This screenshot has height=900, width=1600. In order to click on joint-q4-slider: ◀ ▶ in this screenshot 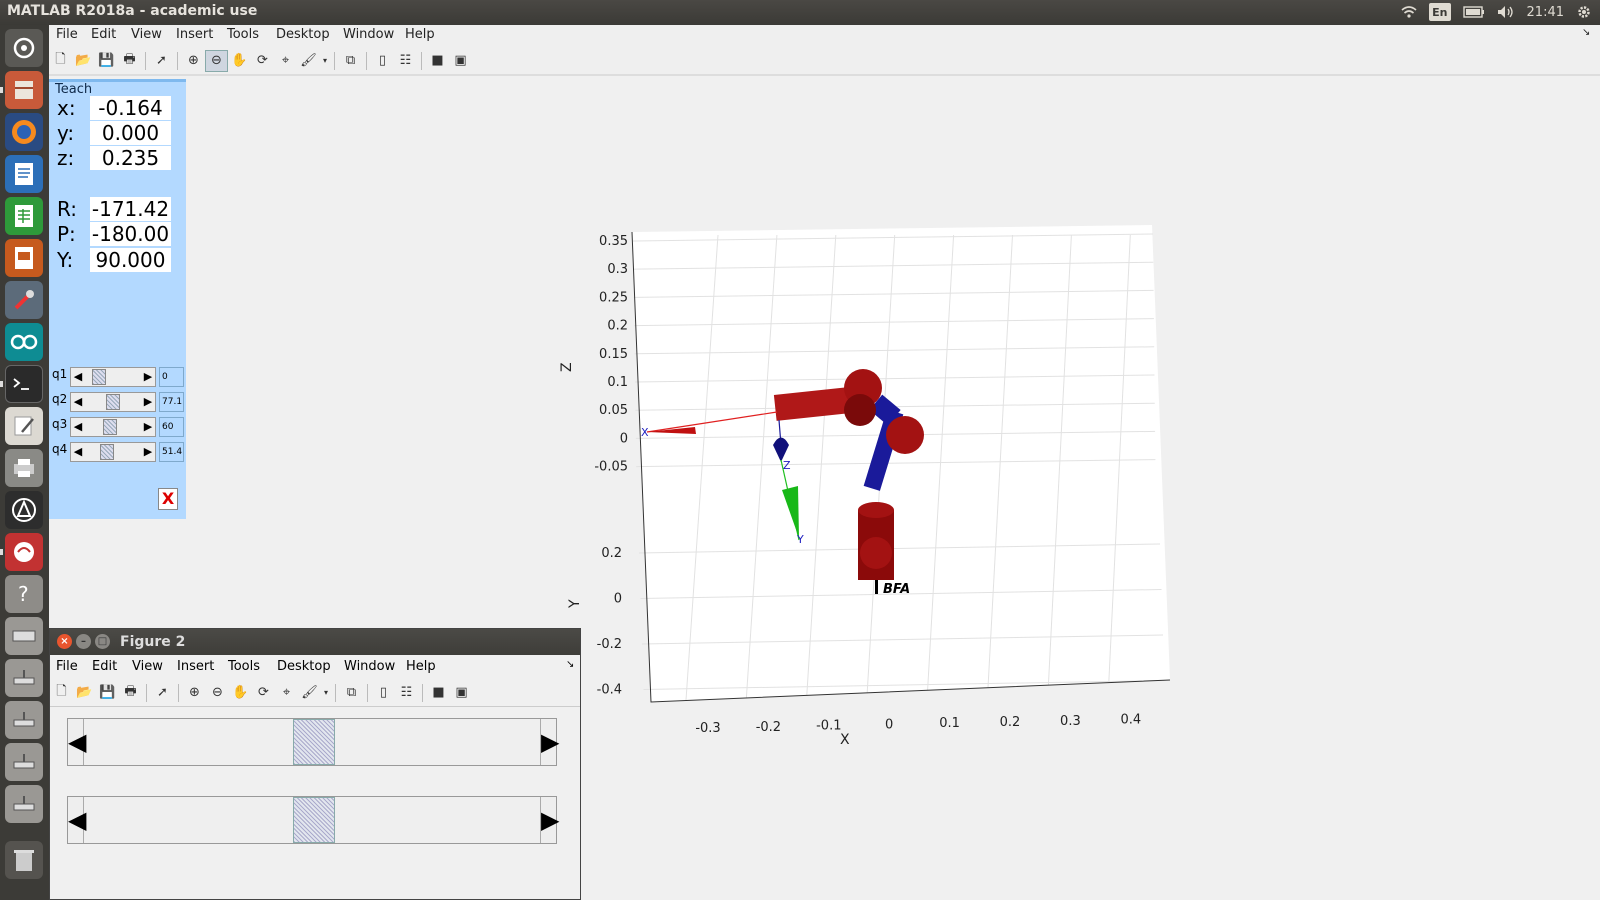, I will do `click(113, 452)`.